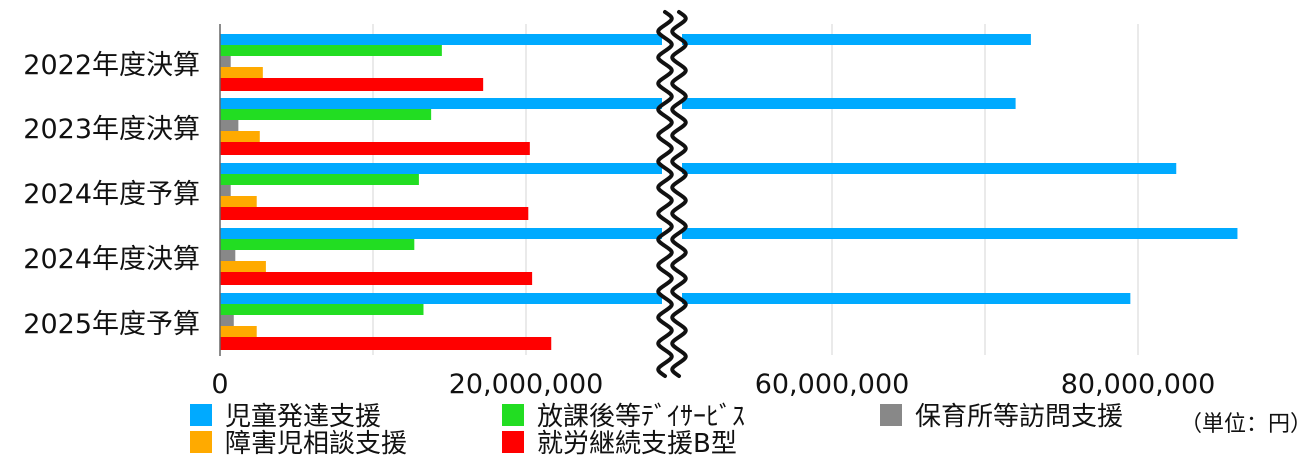 Image resolution: width=1314 pixels, height=457 pixels. What do you see at coordinates (316, 443) in the screenshot?
I see `legend-label: 障害児相談支援` at bounding box center [316, 443].